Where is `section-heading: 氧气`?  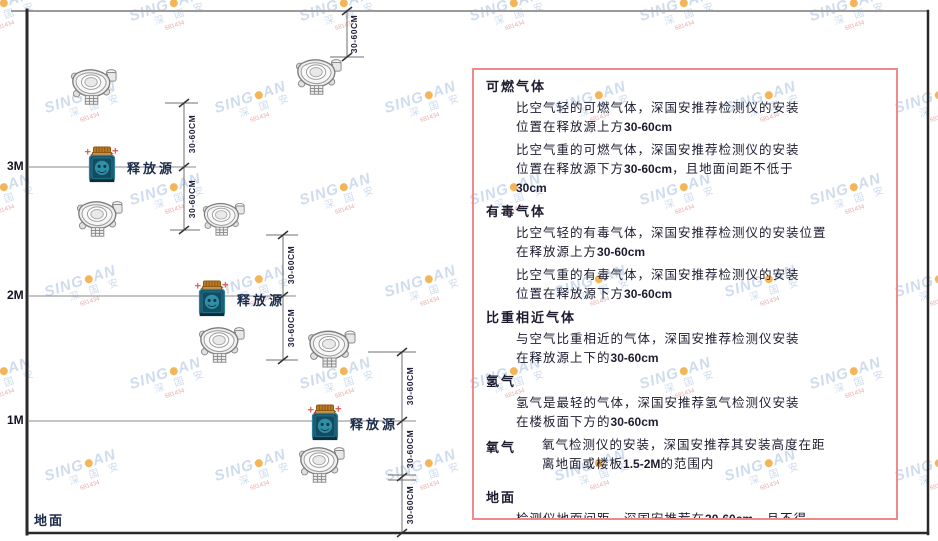
section-heading: 氧气 is located at coordinates (501, 447).